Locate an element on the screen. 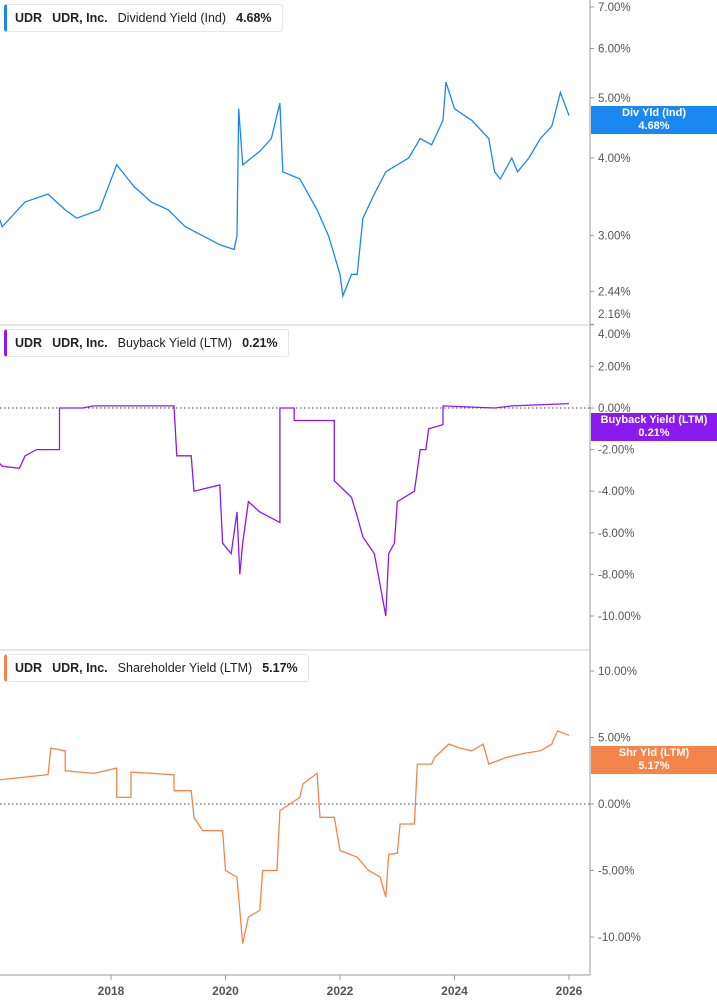 The height and width of the screenshot is (1005, 717). legend-shareholder-yield: UDR UDR, Inc. Shareholder Yield (LTM) 5.17% is located at coordinates (156, 668).